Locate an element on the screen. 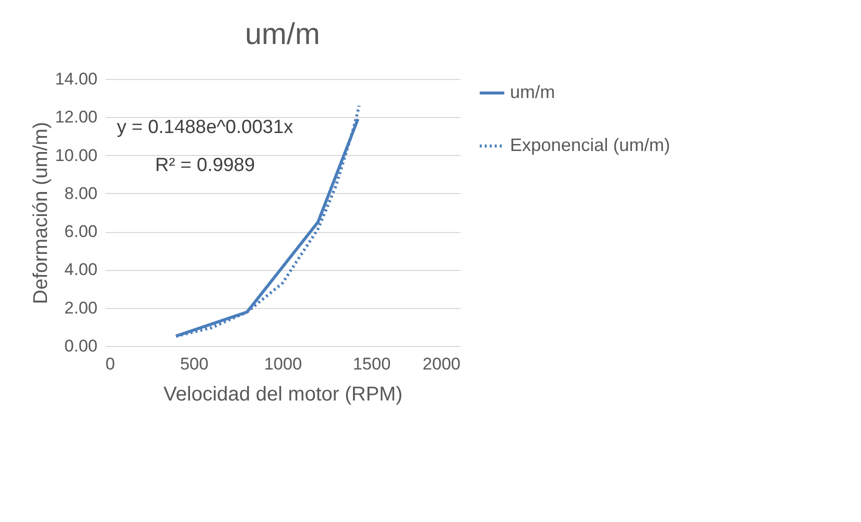 The image size is (861, 522). x-tick-label: 1000 is located at coordinates (283, 364).